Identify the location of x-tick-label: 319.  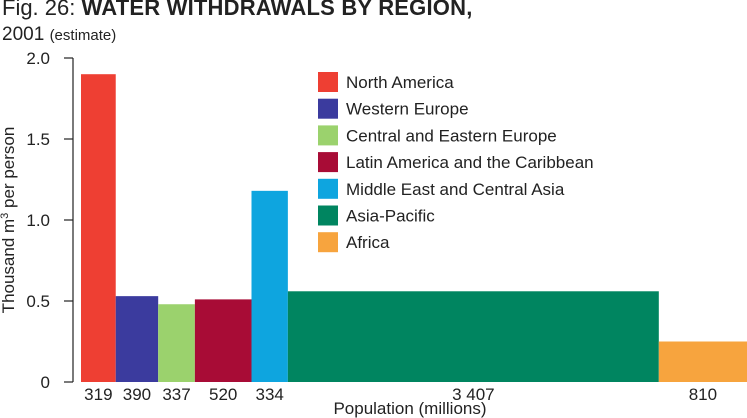
(98, 394).